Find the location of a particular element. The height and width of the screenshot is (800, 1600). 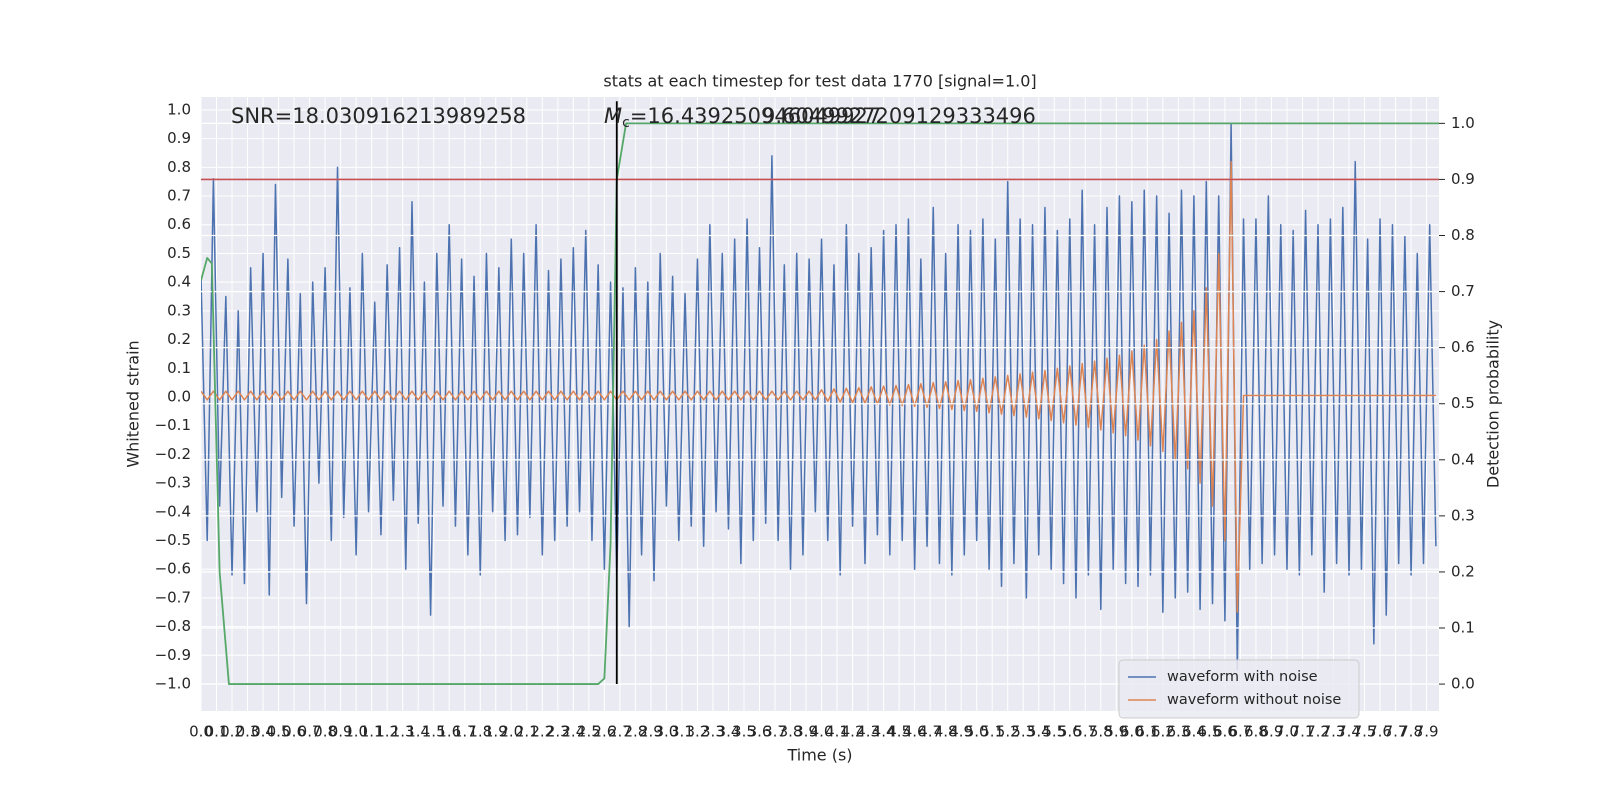

x-tick-label: 4.3 is located at coordinates (868, 732).